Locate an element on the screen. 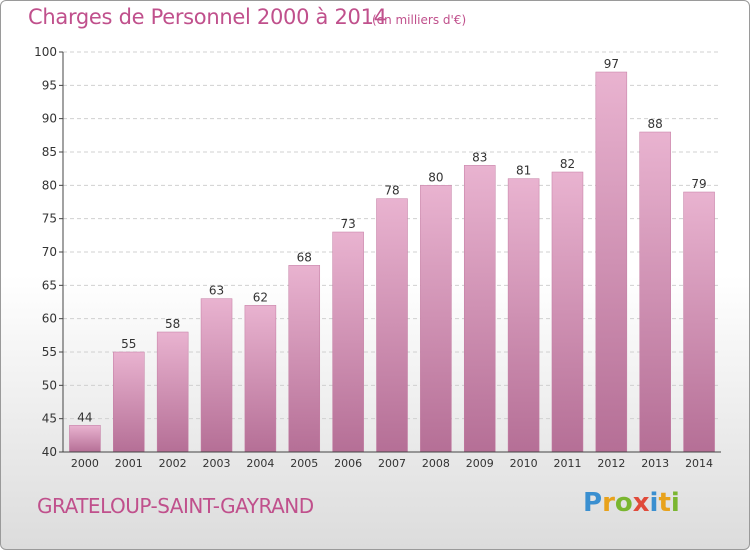 The height and width of the screenshot is (550, 750). x-tick-label: 2009 is located at coordinates (480, 463).